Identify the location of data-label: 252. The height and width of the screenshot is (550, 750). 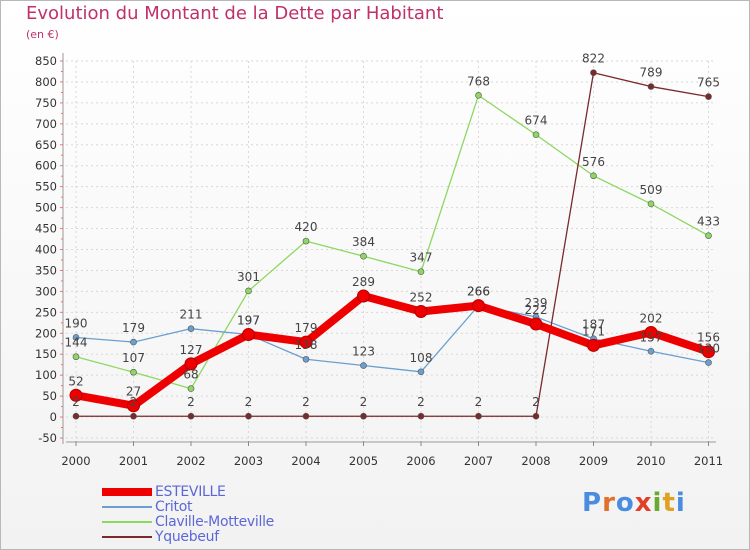
(421, 297).